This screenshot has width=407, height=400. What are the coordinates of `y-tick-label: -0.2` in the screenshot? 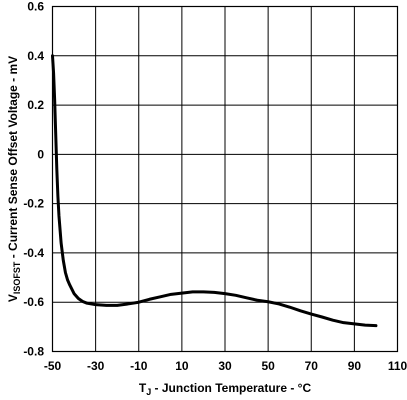 It's located at (33, 204).